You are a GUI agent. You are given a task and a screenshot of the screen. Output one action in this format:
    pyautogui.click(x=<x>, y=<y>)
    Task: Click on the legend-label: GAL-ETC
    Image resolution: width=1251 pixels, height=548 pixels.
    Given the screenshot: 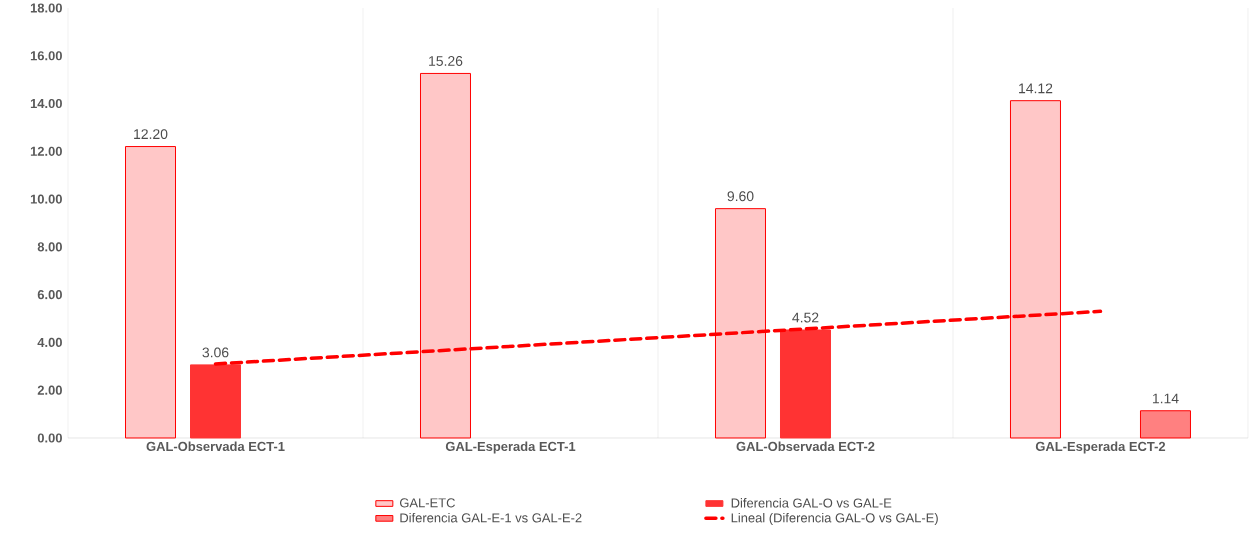 What is the action you would take?
    pyautogui.click(x=427, y=503)
    